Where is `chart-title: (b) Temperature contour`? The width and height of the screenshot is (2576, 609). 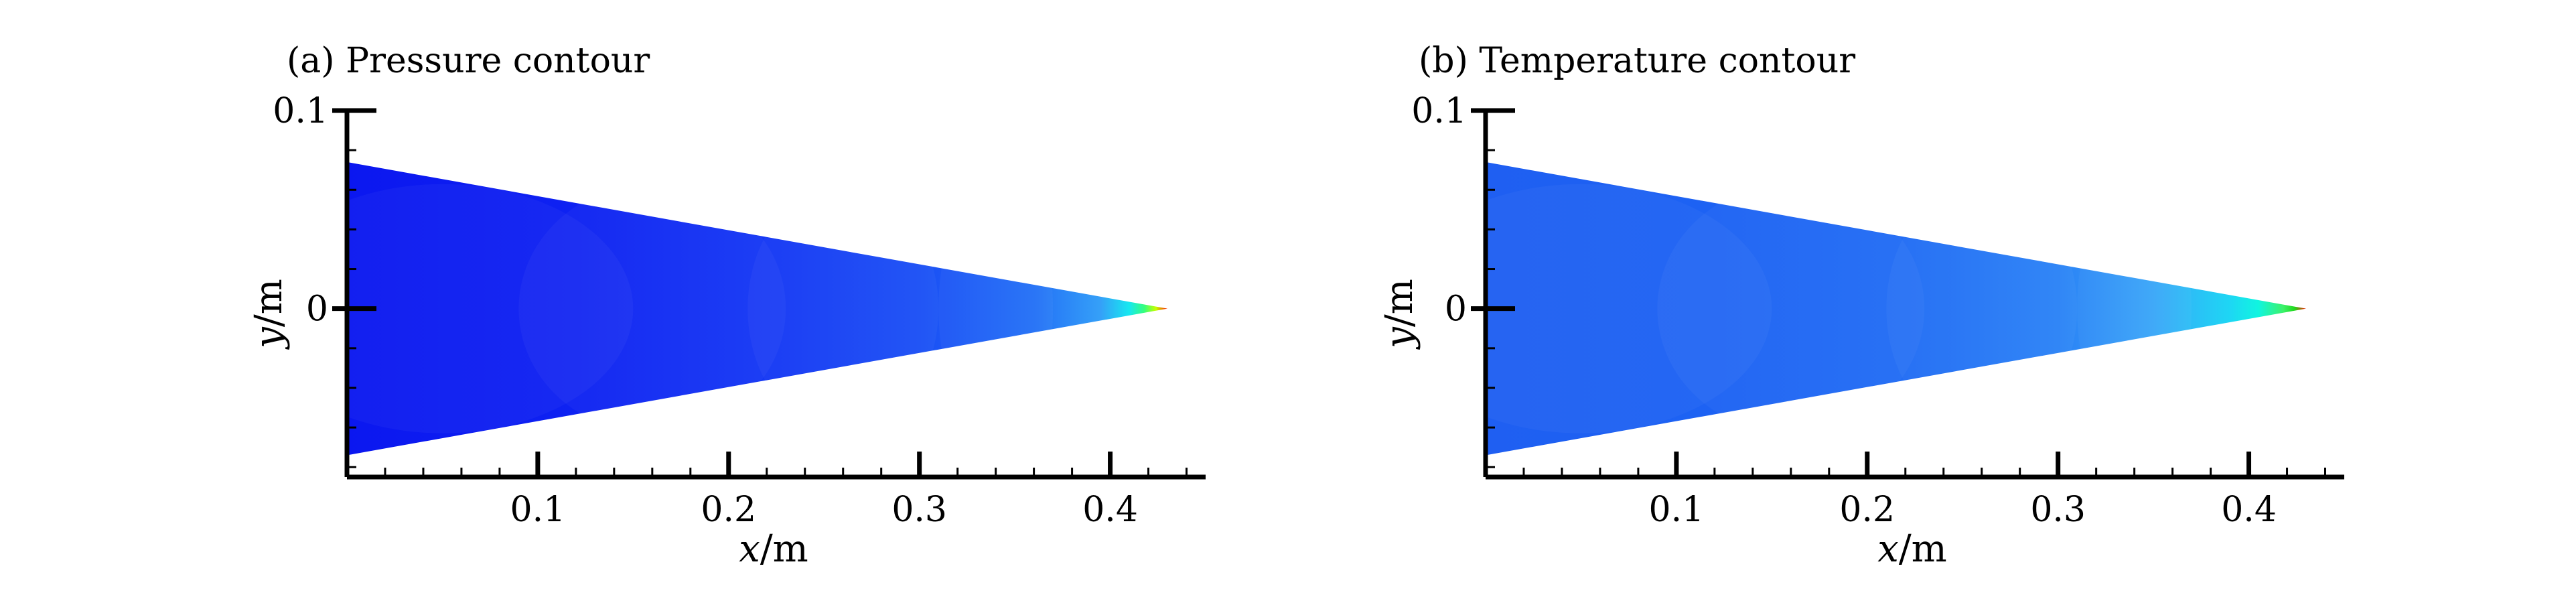 chart-title: (b) Temperature contour is located at coordinates (1637, 61).